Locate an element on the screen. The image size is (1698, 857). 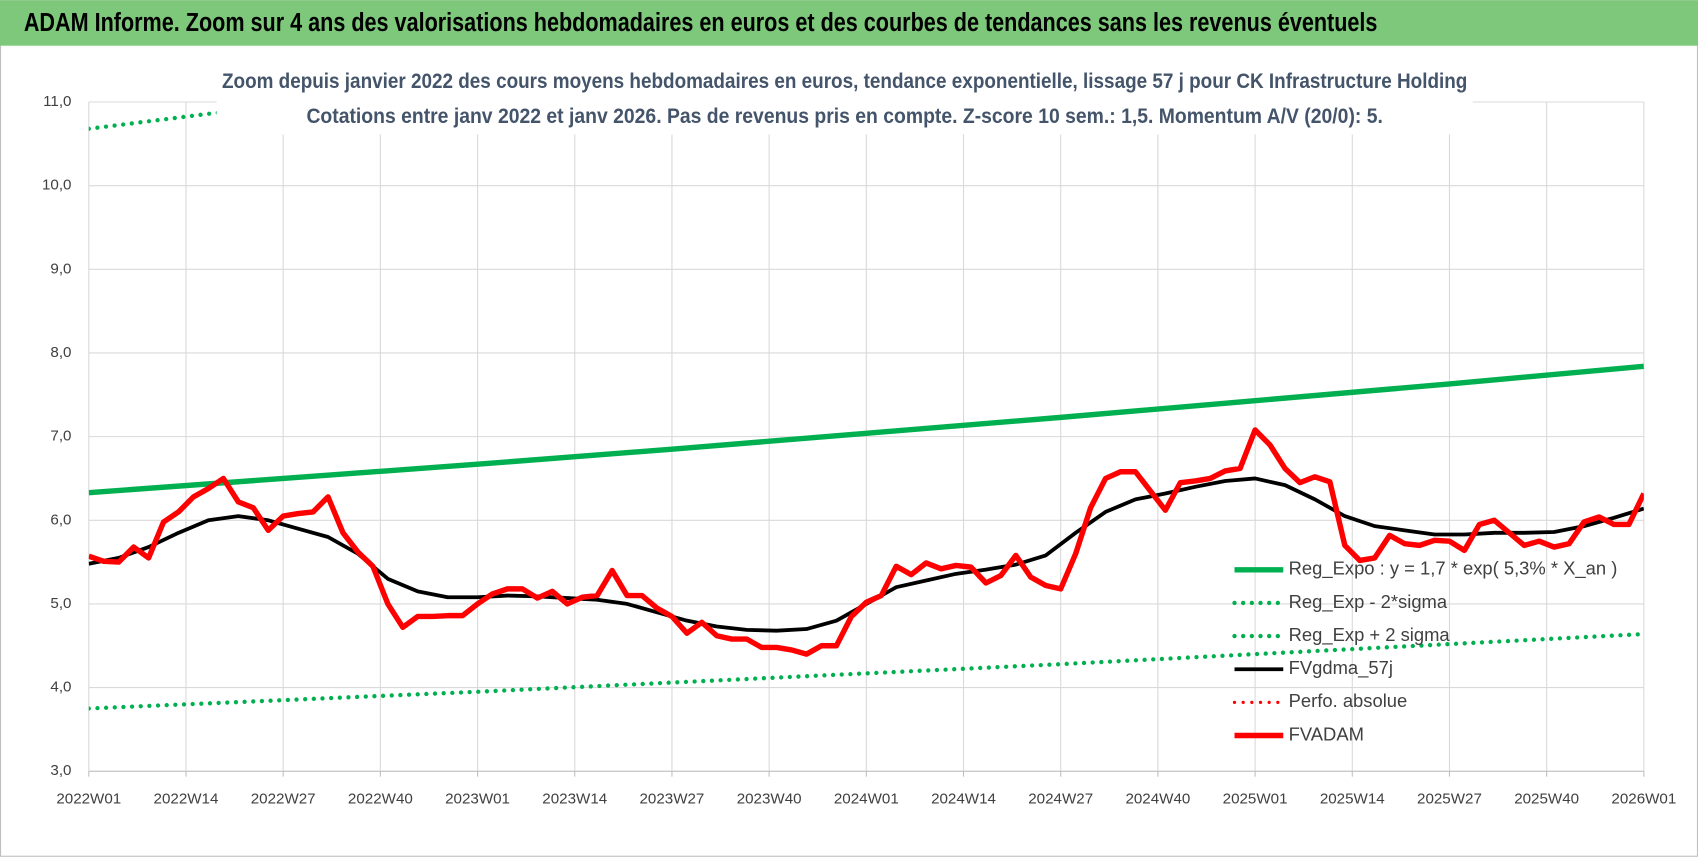
x-tick-label: 2025W14 is located at coordinates (1352, 798).